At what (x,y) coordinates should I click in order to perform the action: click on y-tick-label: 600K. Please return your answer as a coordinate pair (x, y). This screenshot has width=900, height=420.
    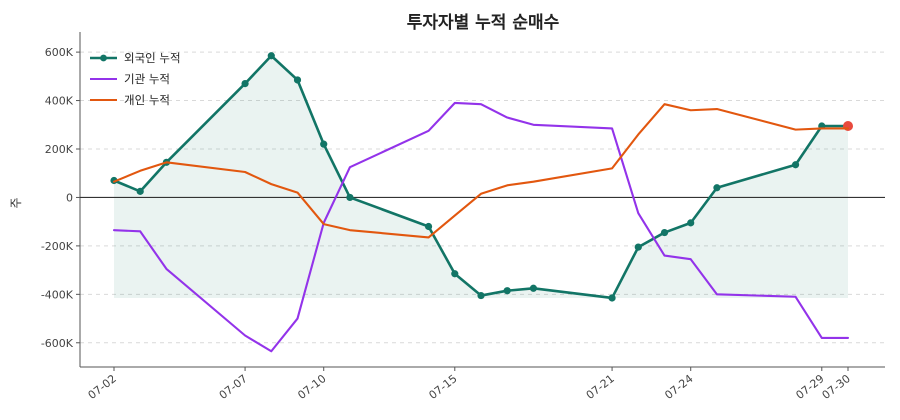
    Looking at the image, I should click on (59, 52).